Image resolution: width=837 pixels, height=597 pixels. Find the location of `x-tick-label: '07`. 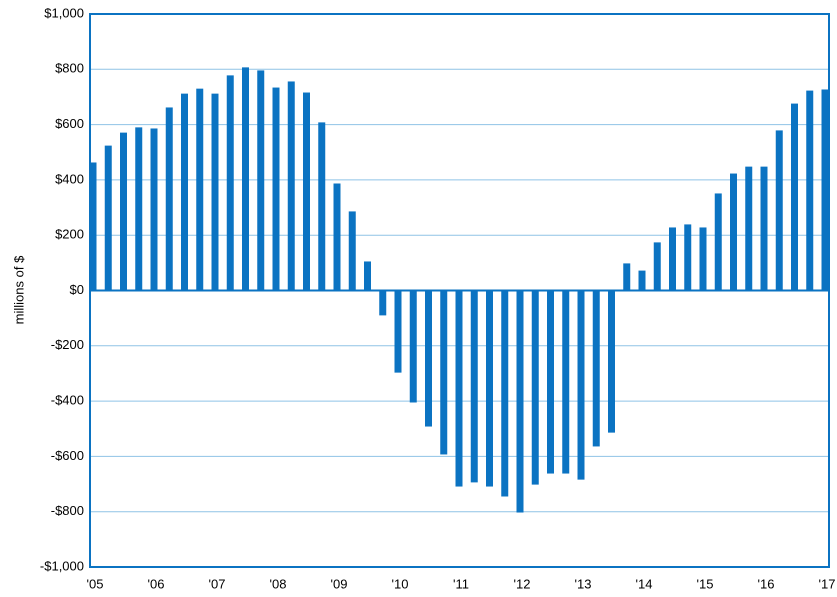

x-tick-label: '07 is located at coordinates (217, 583).